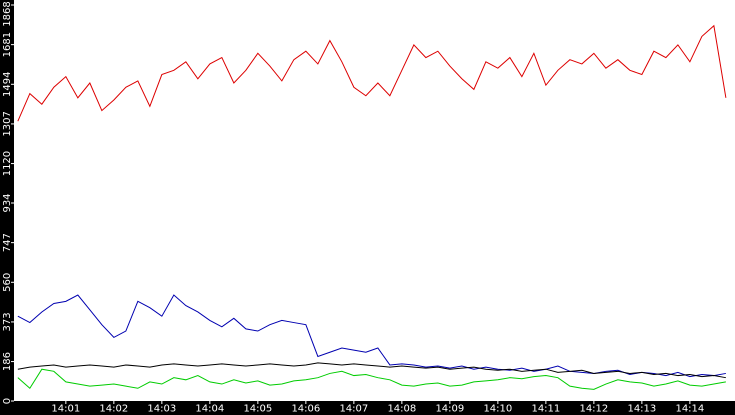  I want to click on y-tick-label: 1120, so click(7, 163).